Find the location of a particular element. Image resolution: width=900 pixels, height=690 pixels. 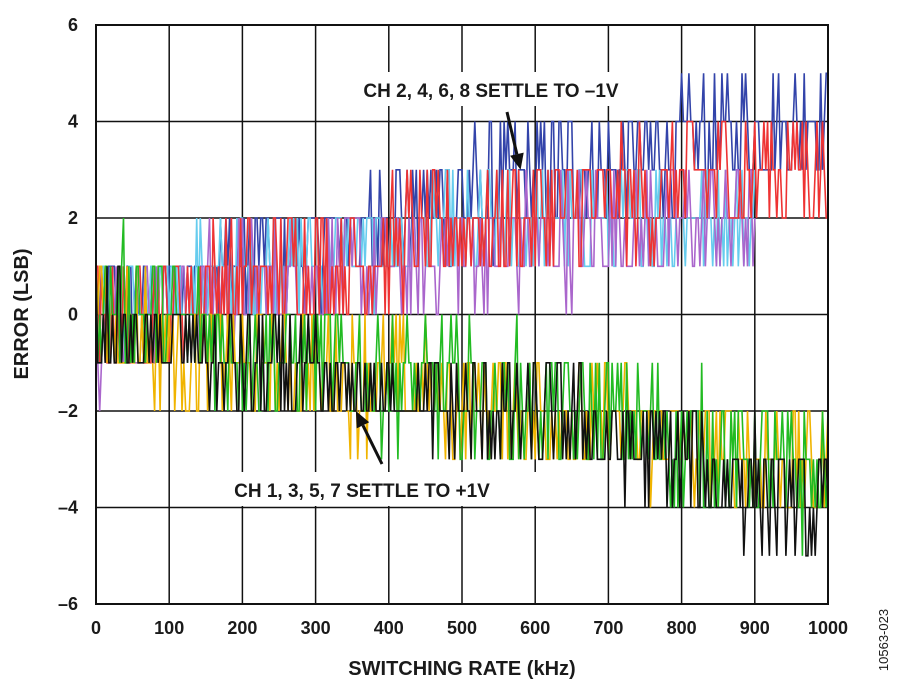

x-tick-labels: 0 100 200 300 400 500 600 700 800 900 1000 is located at coordinates (469, 628).